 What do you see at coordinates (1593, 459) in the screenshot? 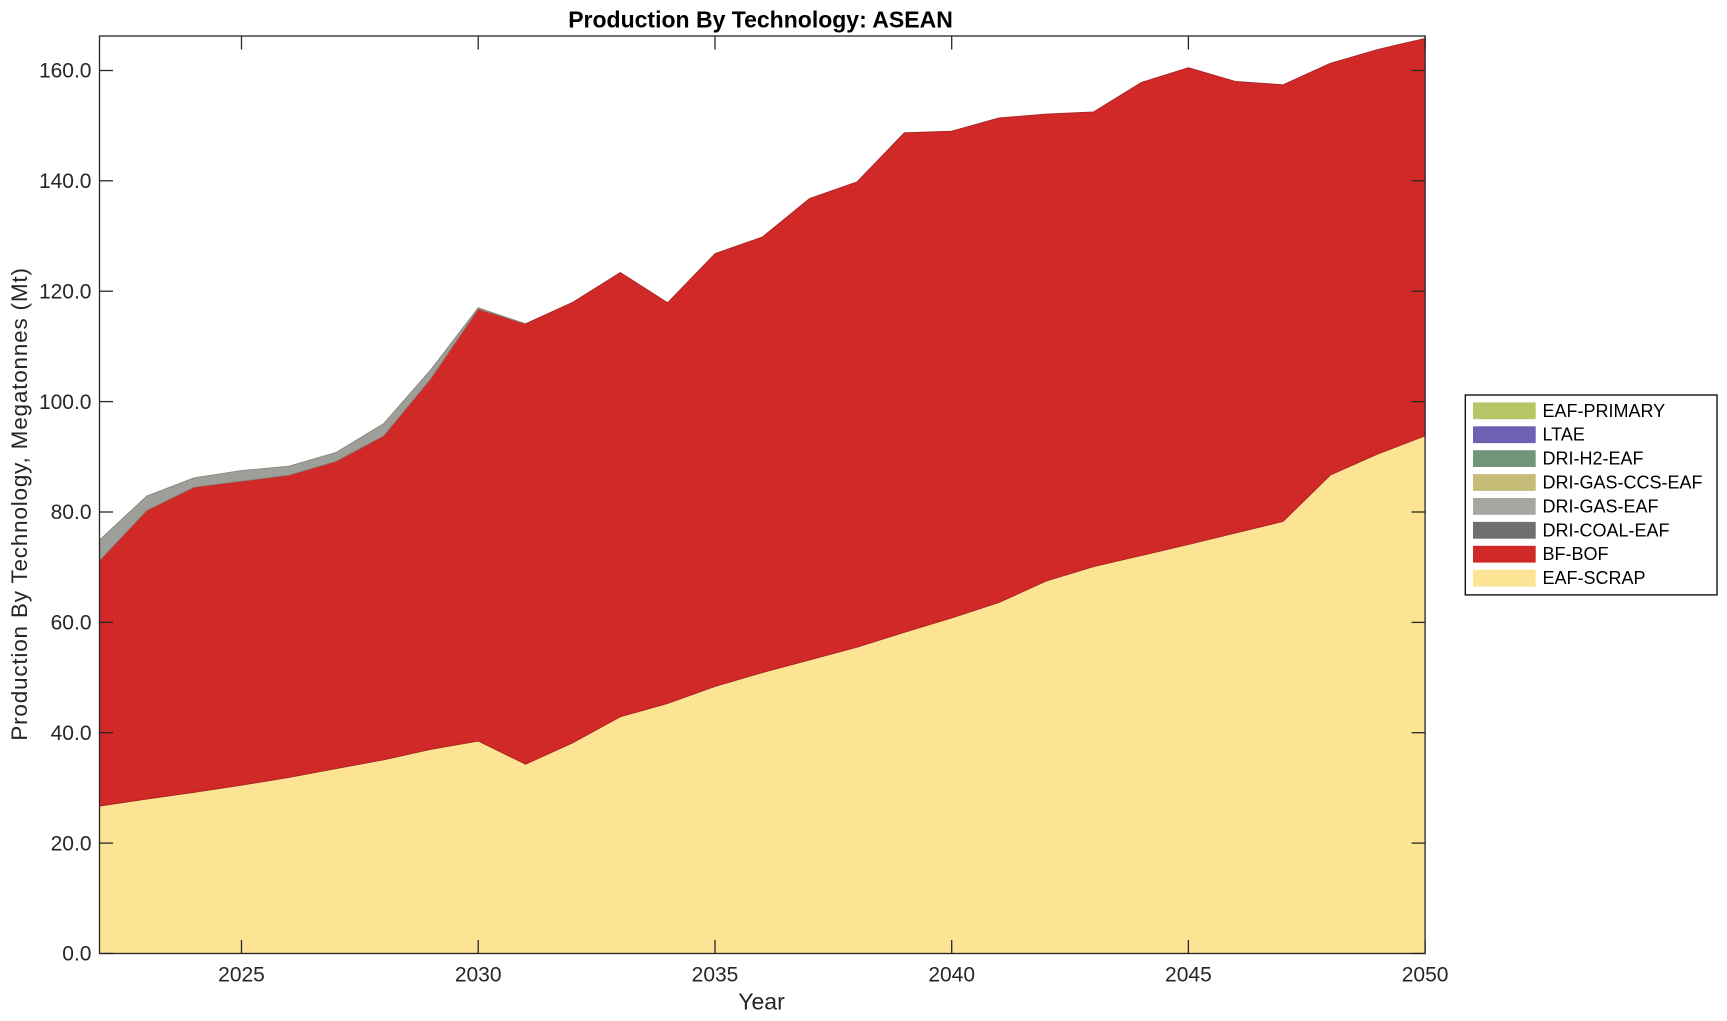
I see `svg-text: DRI-H2-EAF` at bounding box center [1593, 459].